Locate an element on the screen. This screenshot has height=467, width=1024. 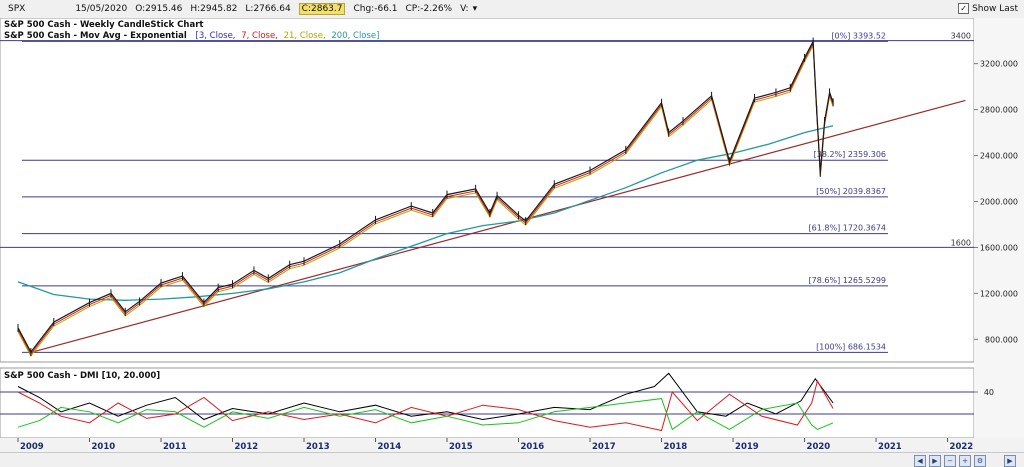
level-label: 1600 is located at coordinates (961, 242).